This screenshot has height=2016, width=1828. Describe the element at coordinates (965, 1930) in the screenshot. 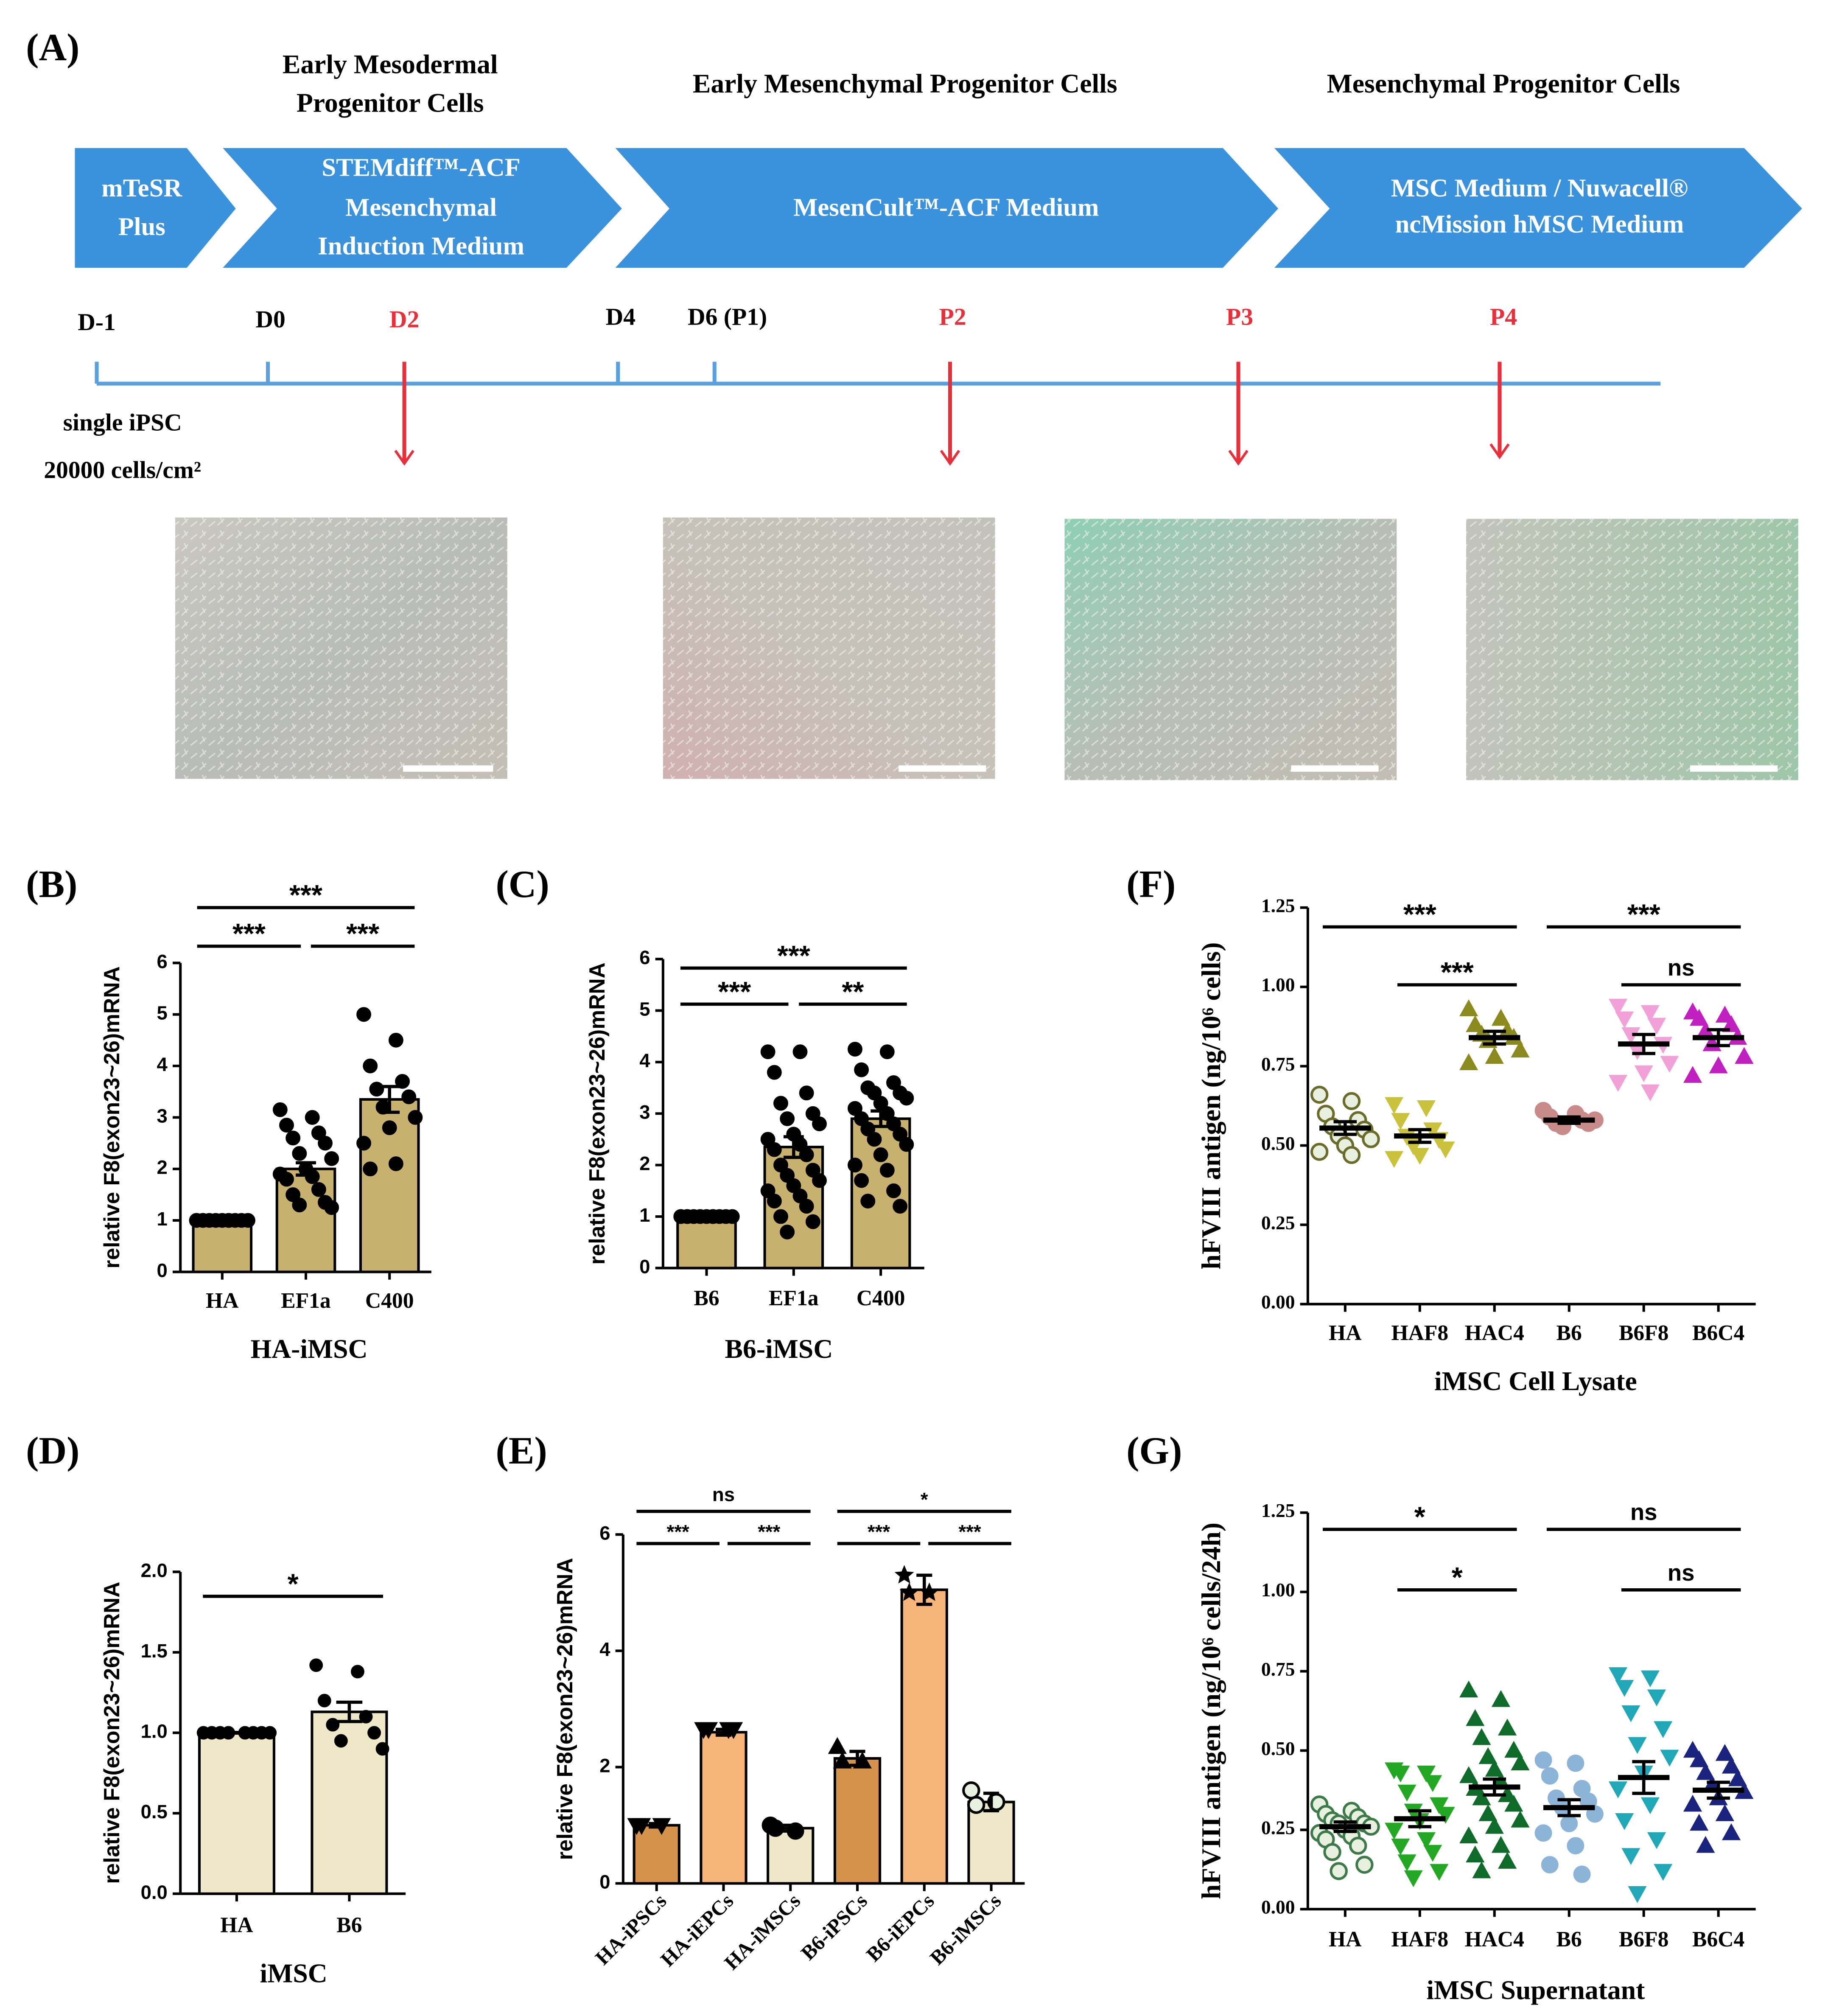

I see `x-tick-label: B6-iMSCs` at that location.